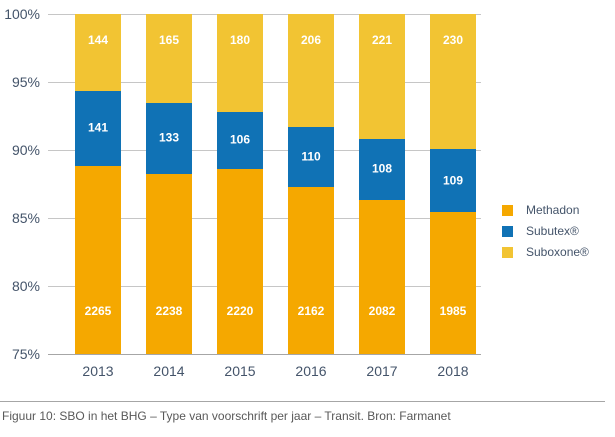 This screenshot has height=437, width=615. I want to click on legend-label: Methadon, so click(553, 210).